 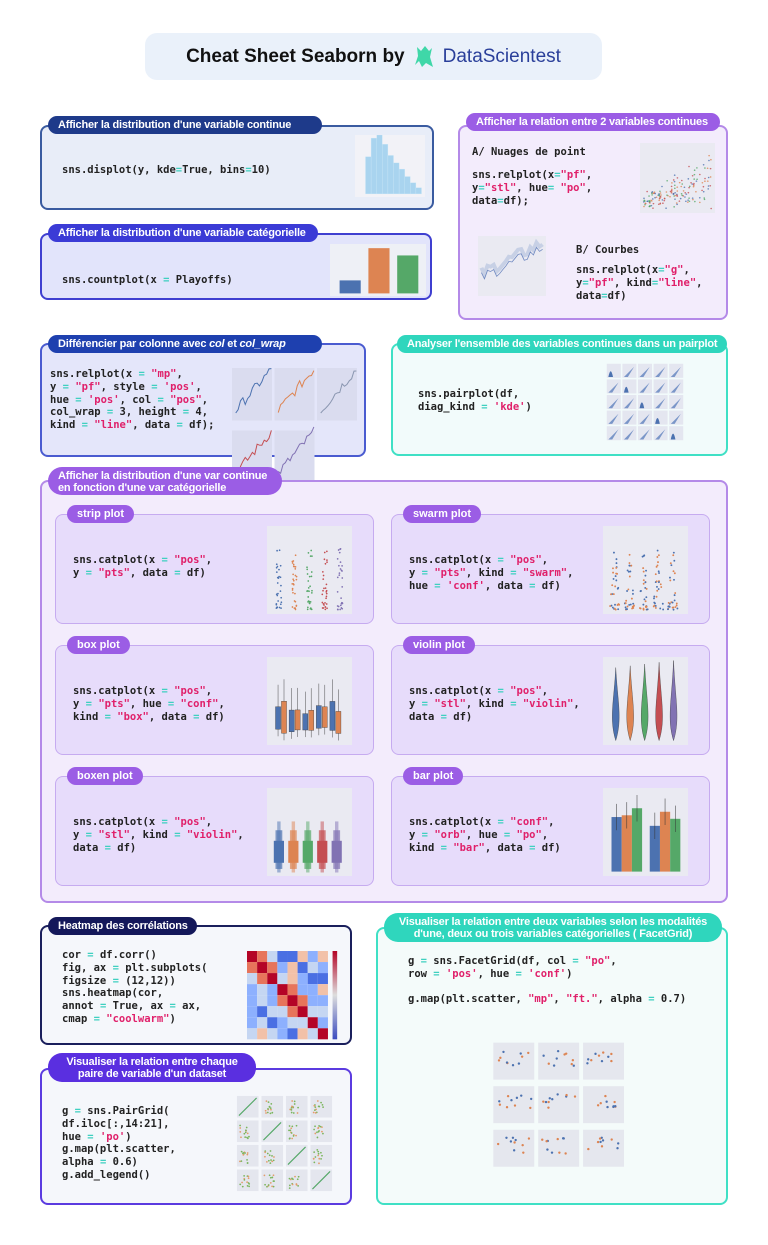 I want to click on facetgrid-thumbnail, so click(x=558, y=1114).